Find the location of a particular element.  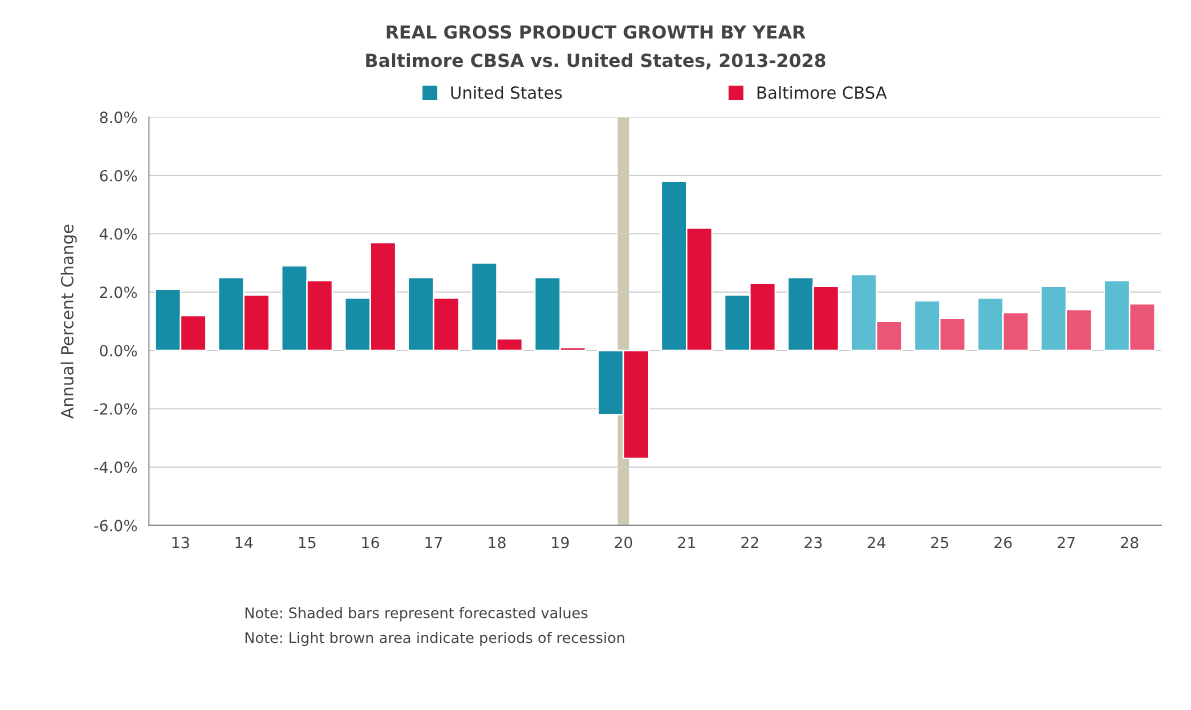

x-tick-label: 18 is located at coordinates (497, 542).